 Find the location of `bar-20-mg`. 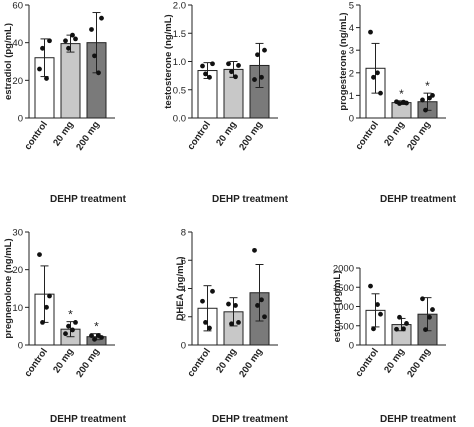

bar-20-mg is located at coordinates (70, 81).